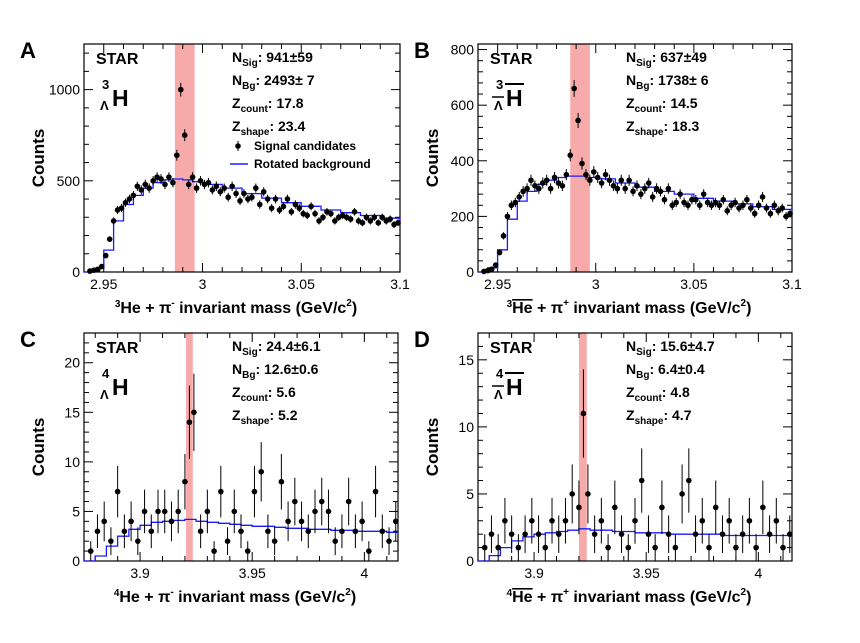  I want to click on stat-line: NBg: 2493± 7, so click(273, 82).